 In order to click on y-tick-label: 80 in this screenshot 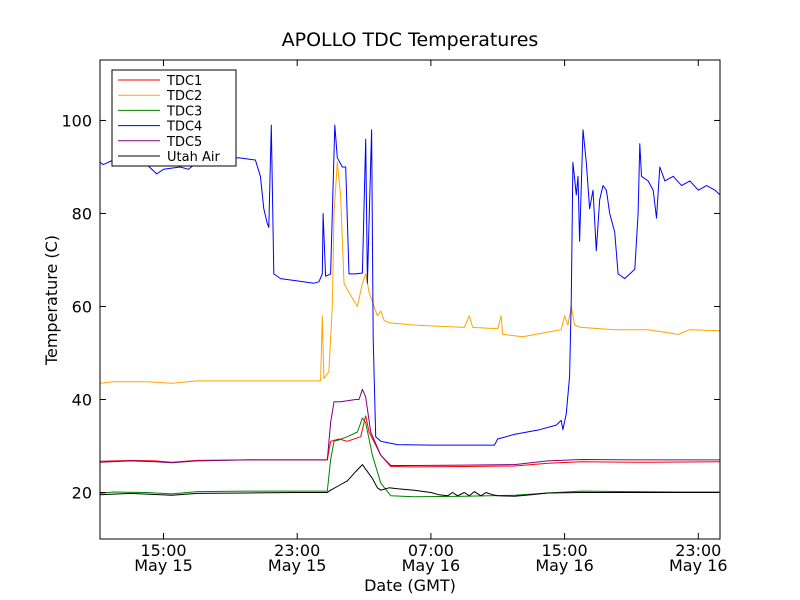, I will do `click(82, 213)`.